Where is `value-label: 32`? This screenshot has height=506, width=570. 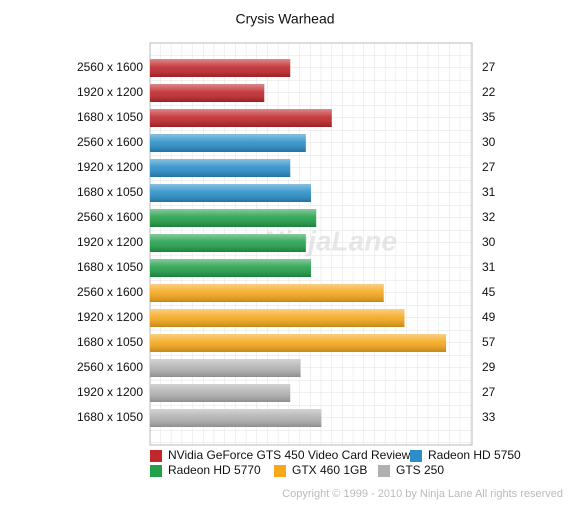
value-label: 32 is located at coordinates (489, 217).